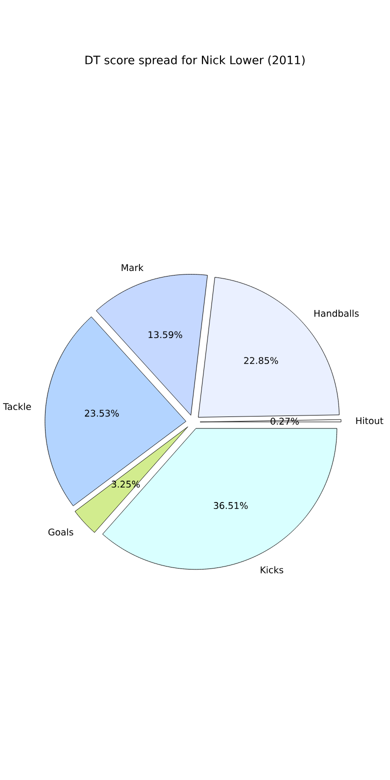 The height and width of the screenshot is (780, 390). Describe the element at coordinates (370, 420) in the screenshot. I see `slice-label: Hitout` at that location.